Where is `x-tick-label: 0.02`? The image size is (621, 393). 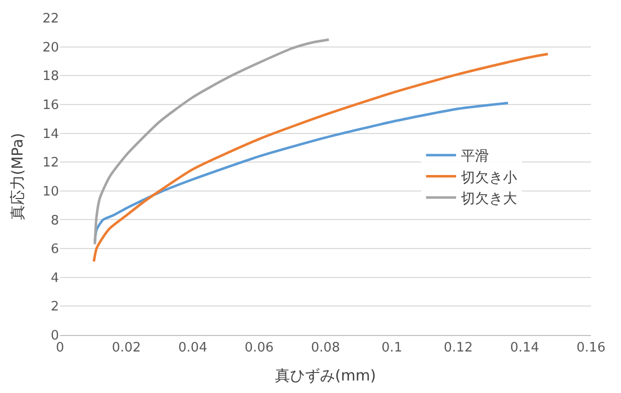 x-tick-label: 0.02 is located at coordinates (126, 348).